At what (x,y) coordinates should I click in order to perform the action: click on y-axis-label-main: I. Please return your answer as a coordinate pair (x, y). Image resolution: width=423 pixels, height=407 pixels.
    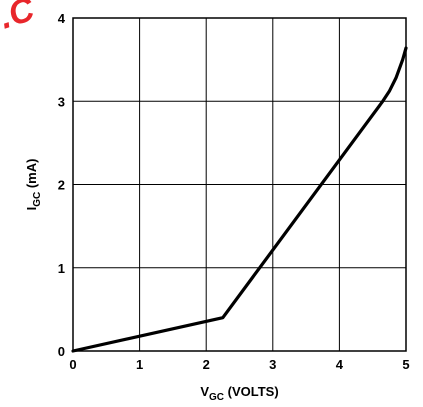
    Looking at the image, I should click on (31, 209).